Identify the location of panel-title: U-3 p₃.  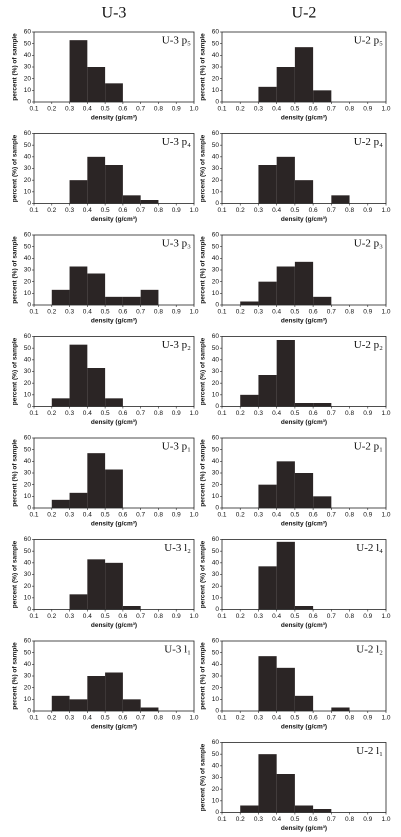
(176, 244).